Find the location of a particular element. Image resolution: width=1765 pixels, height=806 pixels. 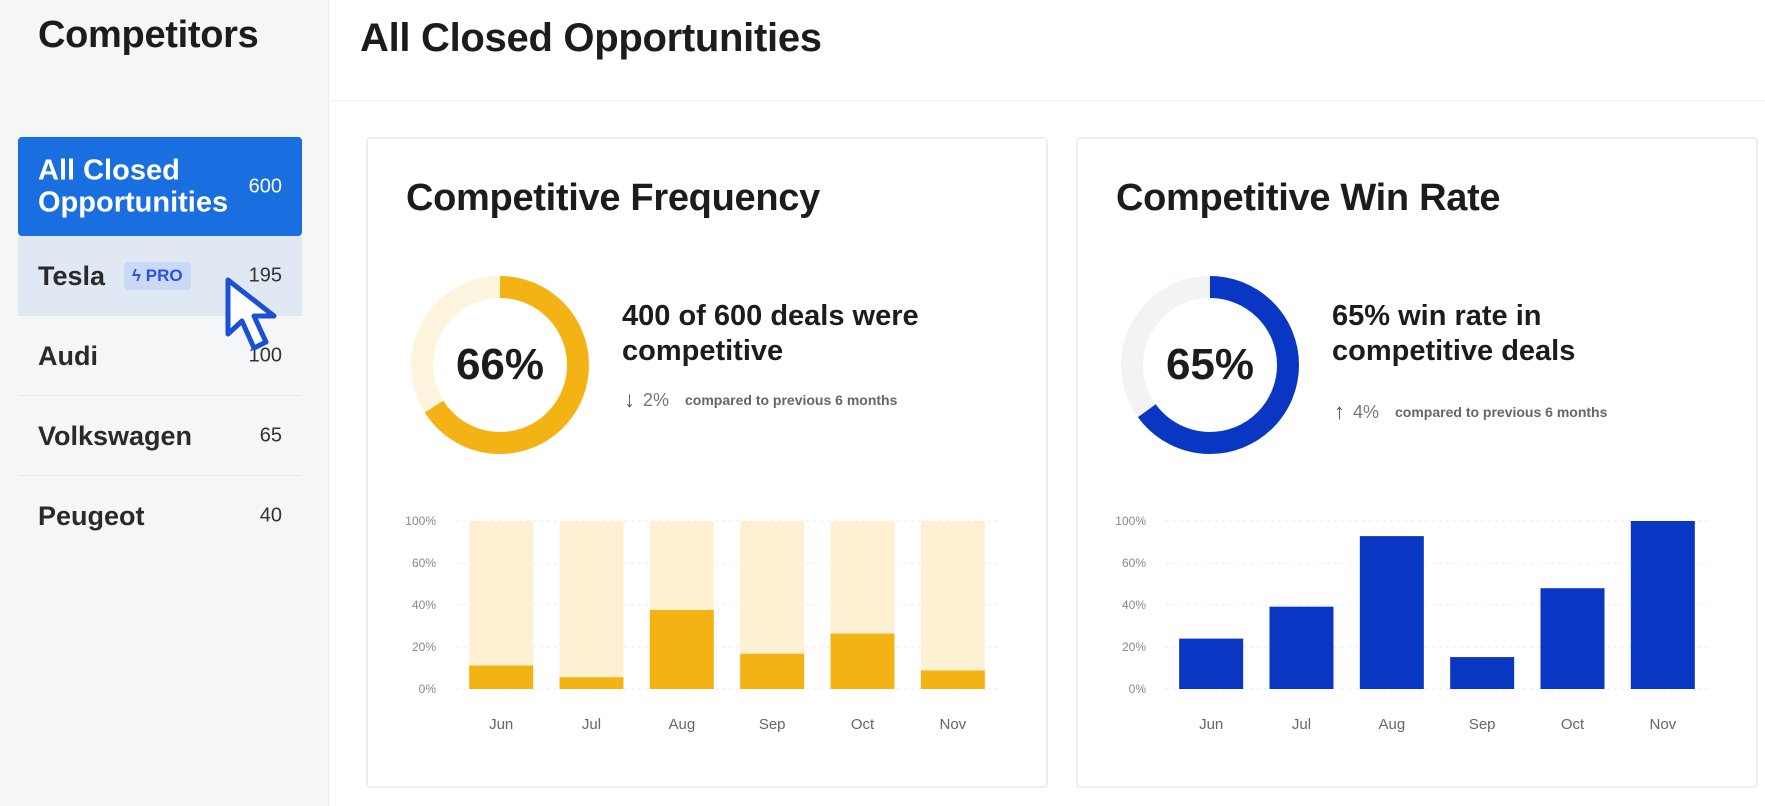

win-rate-donut-chart is located at coordinates (1210, 365).